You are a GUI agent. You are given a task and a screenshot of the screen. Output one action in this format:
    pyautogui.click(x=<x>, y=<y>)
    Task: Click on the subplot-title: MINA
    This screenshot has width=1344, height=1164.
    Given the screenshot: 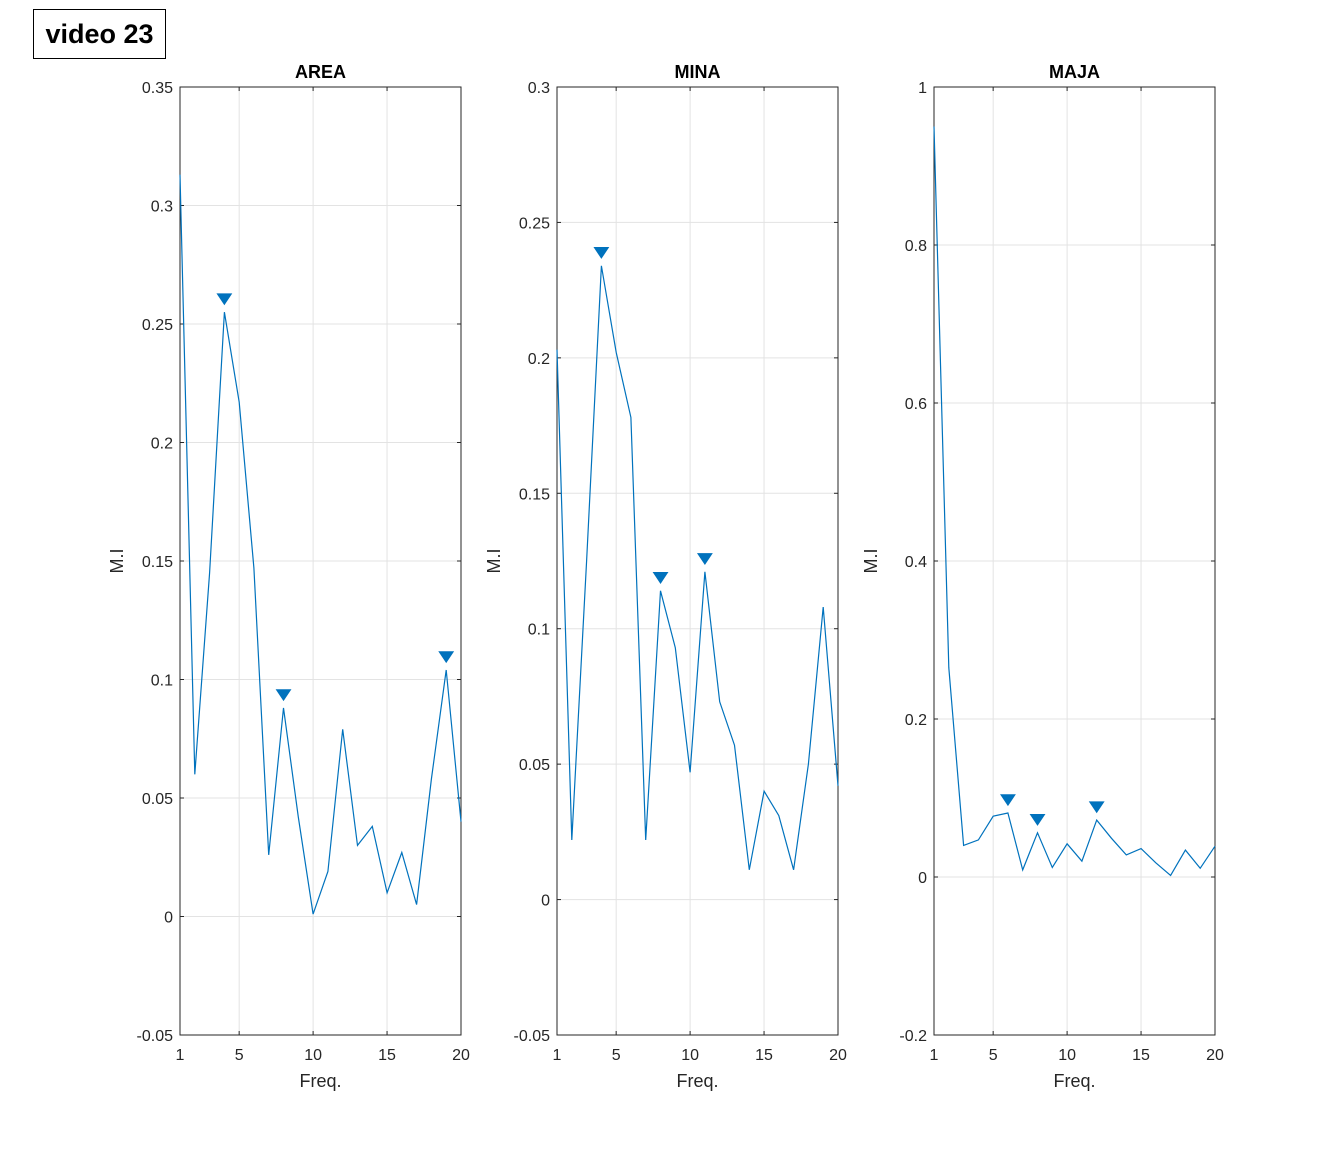 What is the action you would take?
    pyautogui.click(x=698, y=72)
    